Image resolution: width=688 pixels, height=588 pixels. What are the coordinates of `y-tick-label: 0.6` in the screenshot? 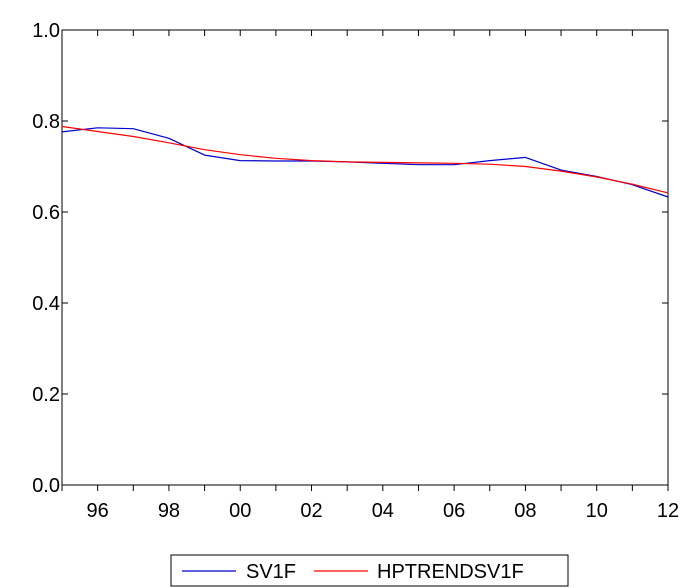 It's located at (46, 213).